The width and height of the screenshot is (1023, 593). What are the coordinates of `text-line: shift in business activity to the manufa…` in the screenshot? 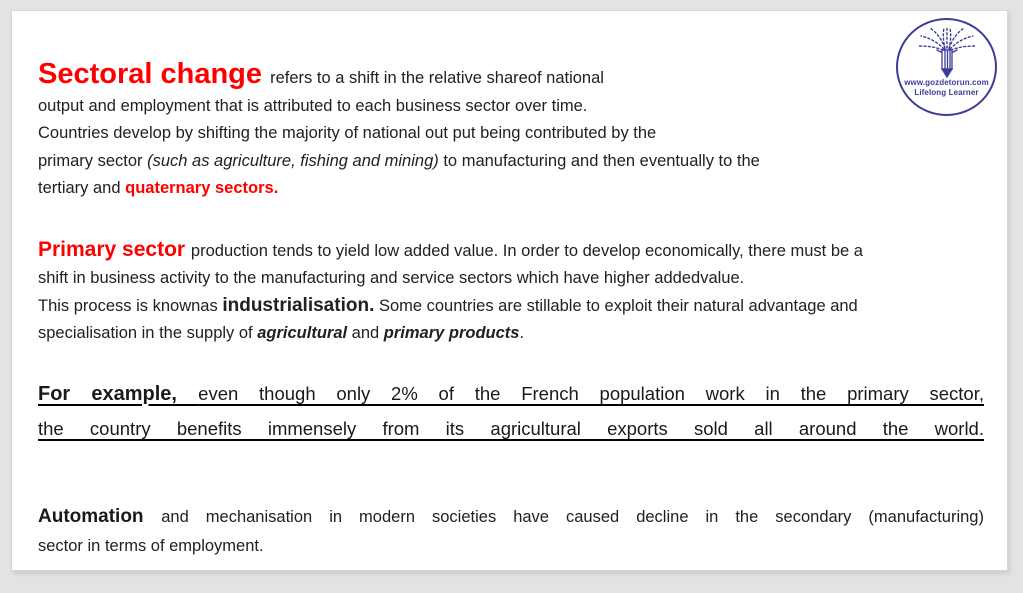 It's located at (511, 279).